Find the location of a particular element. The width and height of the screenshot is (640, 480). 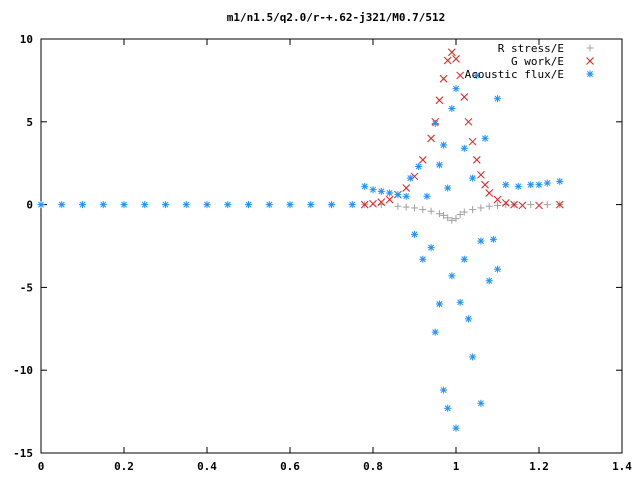

x-tick-label: 0.6 is located at coordinates (290, 466).